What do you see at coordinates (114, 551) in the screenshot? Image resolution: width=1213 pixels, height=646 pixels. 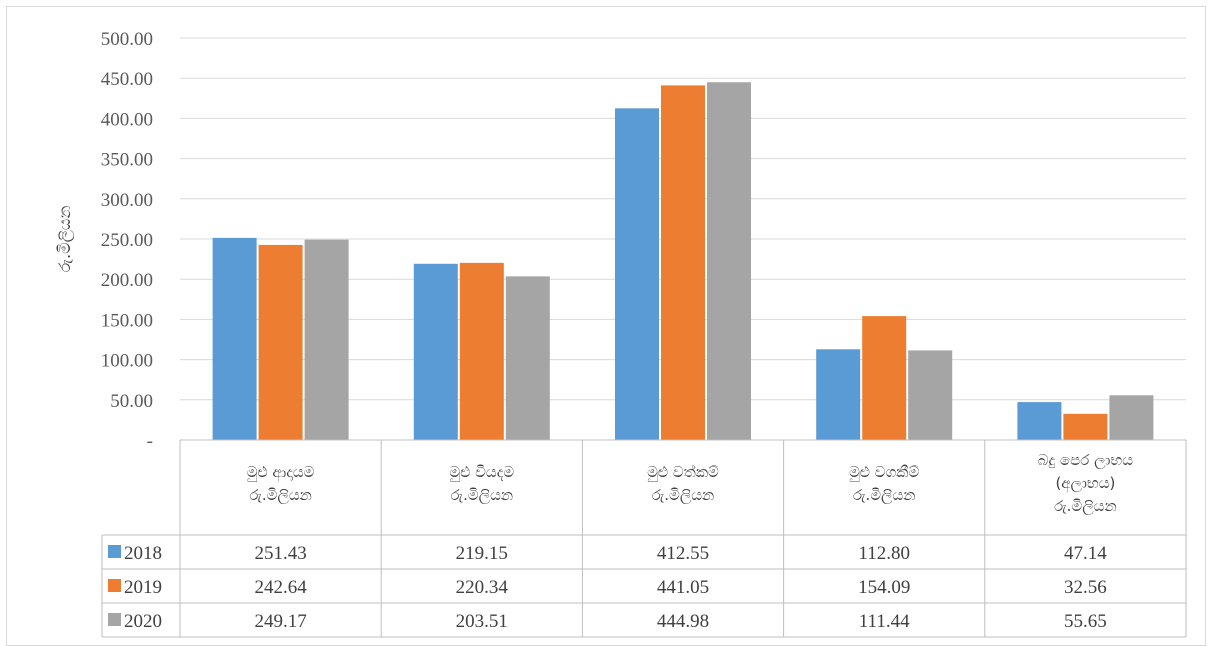 I see `legend-key-2018` at bounding box center [114, 551].